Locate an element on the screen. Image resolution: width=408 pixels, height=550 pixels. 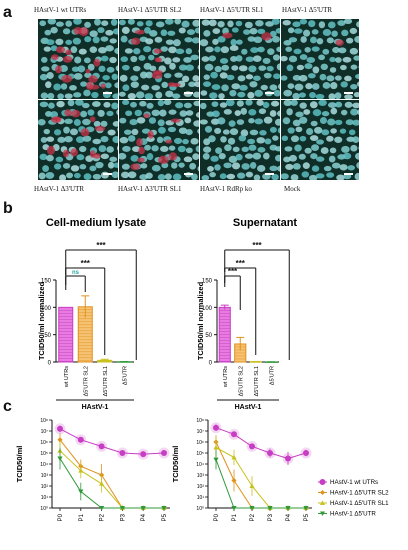
log-y-tick-label-3-3: 10³ is located at coordinates (201, 476).